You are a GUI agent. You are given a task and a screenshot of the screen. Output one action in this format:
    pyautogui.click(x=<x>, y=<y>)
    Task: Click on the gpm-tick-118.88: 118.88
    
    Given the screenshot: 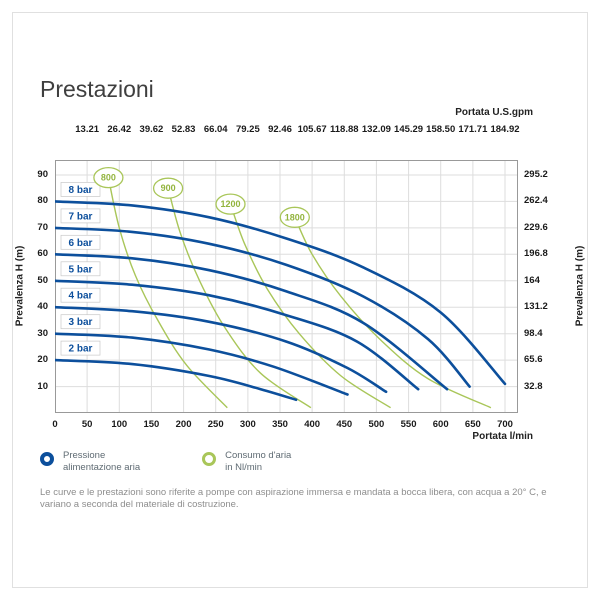 What is the action you would take?
    pyautogui.click(x=344, y=129)
    